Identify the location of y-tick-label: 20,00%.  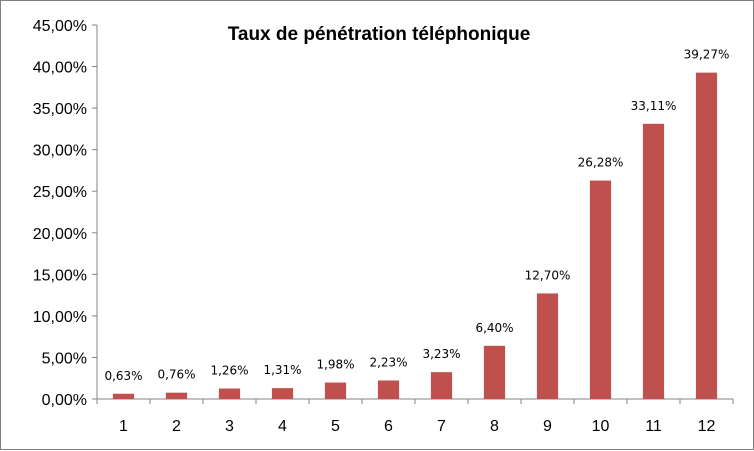
(60, 234).